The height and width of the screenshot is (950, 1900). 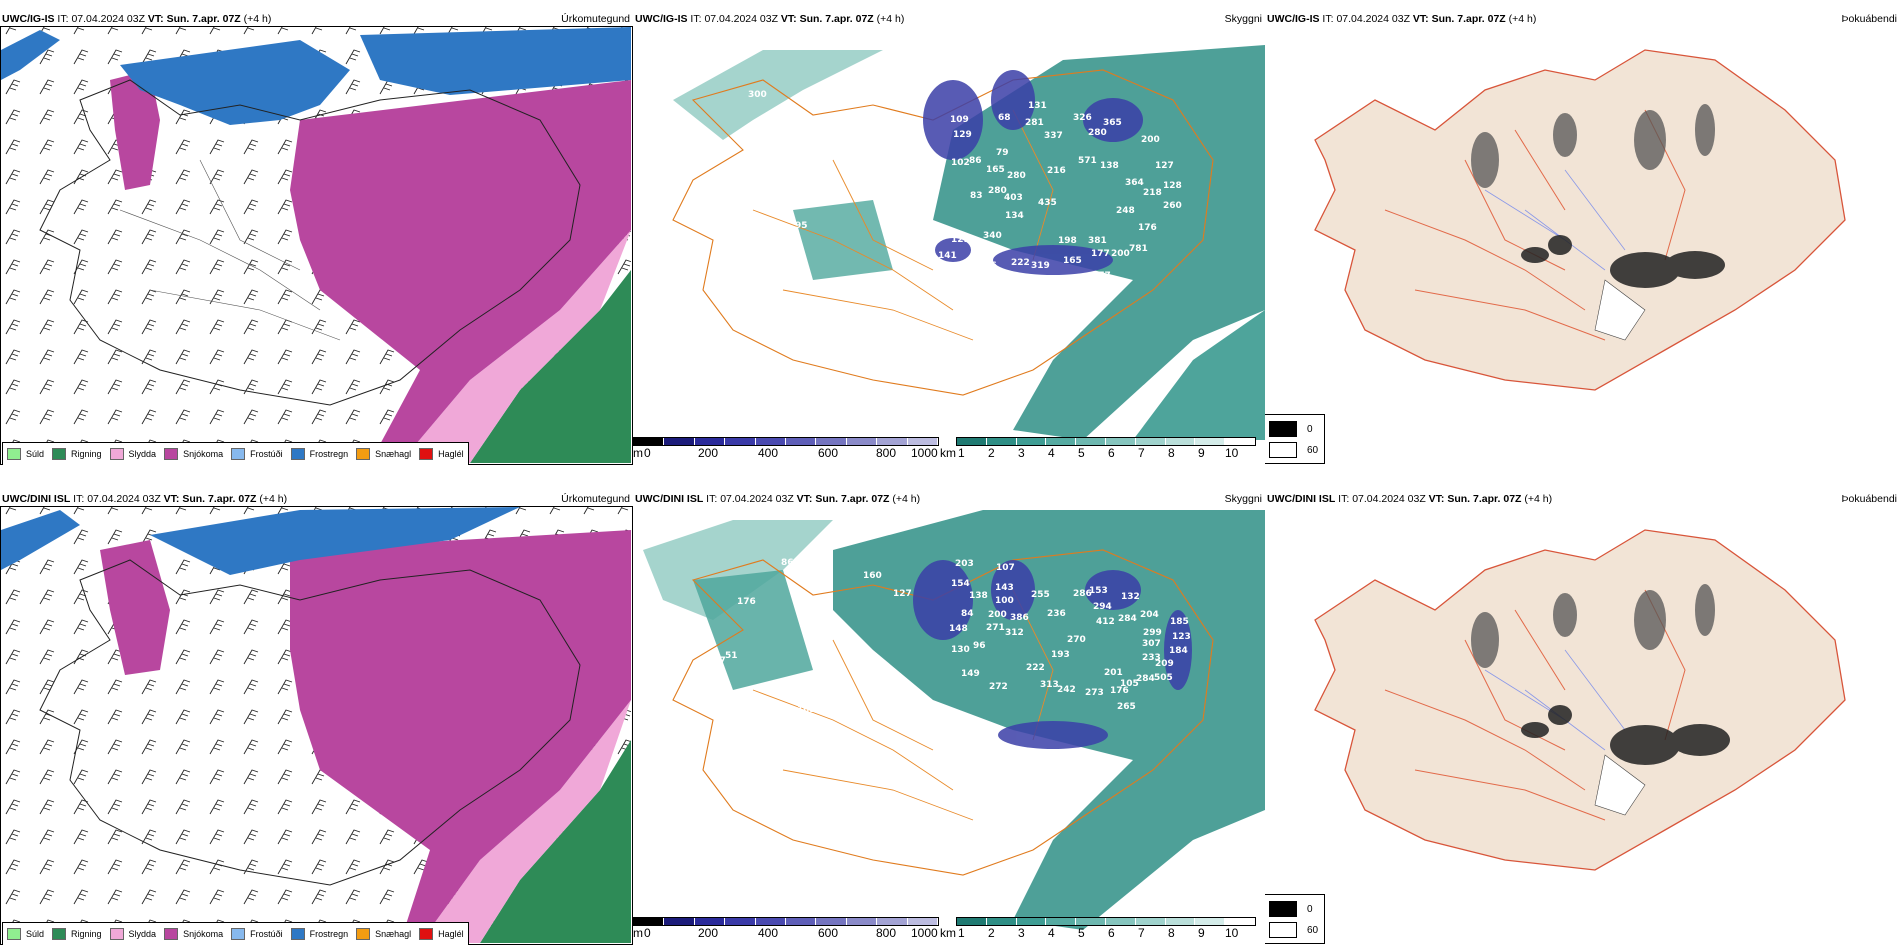 I want to click on ceiling-label: 701, so click(x=717, y=191).